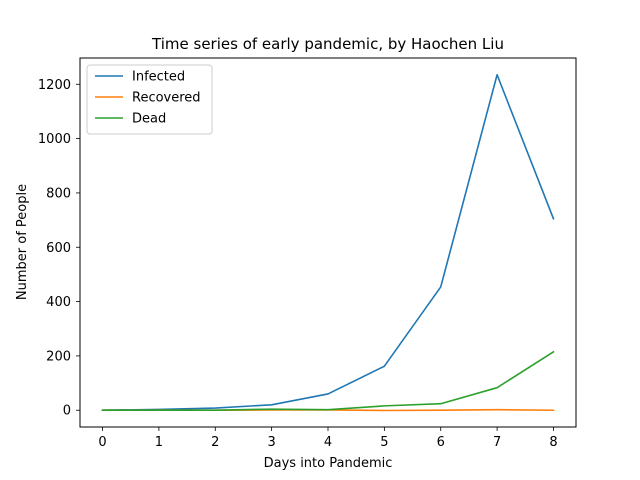  I want to click on x-tick-label: 5, so click(384, 442).